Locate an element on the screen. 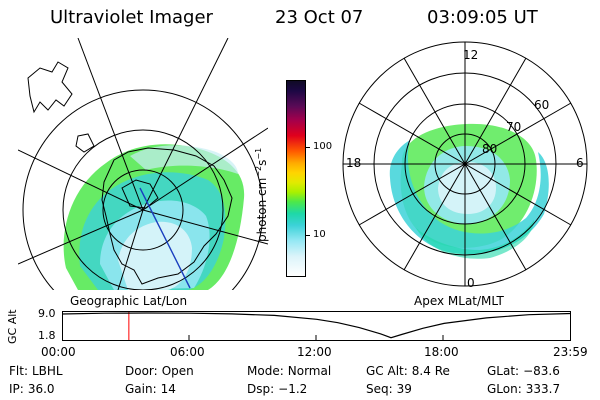 This screenshot has height=400, width=600. colorbar-units: photon cm−2s−1 is located at coordinates (261, 194).